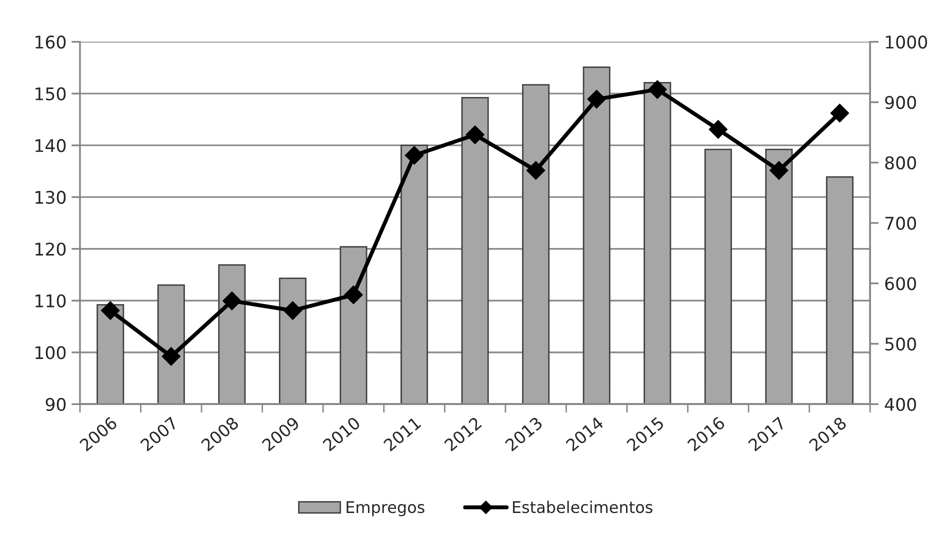  What do you see at coordinates (900, 103) in the screenshot?
I see `y2-tick-label: 900` at bounding box center [900, 103].